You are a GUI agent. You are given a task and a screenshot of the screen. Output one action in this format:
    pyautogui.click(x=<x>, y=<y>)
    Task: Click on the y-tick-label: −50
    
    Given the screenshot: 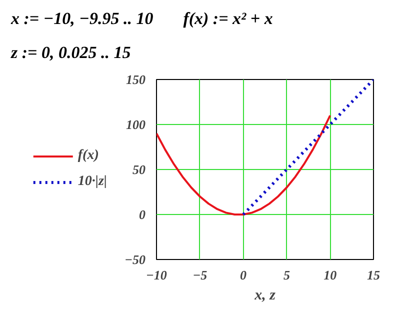 What is the action you would take?
    pyautogui.click(x=135, y=259)
    